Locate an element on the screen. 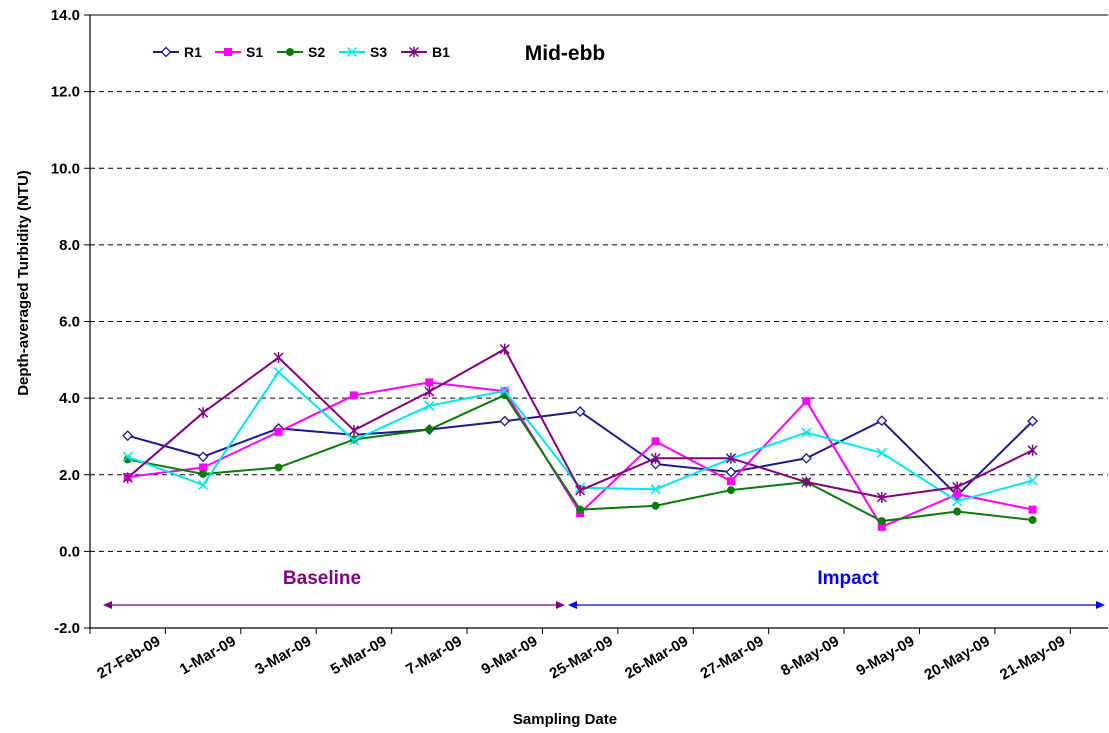  y-axis-title: Depth-averaged Turbidity (NTU) is located at coordinates (23, 283).